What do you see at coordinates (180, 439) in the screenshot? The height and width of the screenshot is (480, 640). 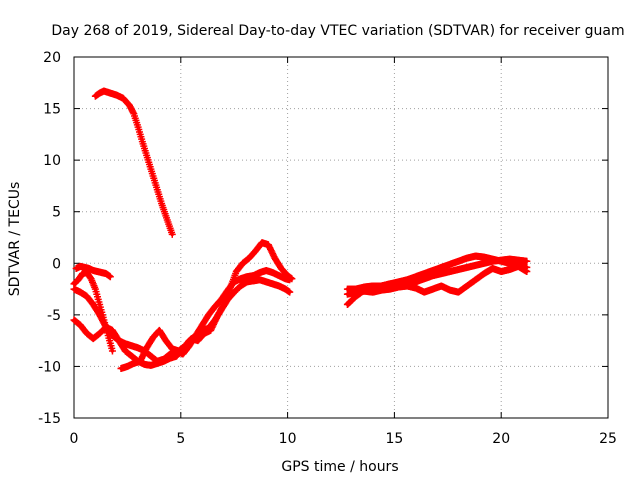 I see `x-tick-label: 5` at bounding box center [180, 439].